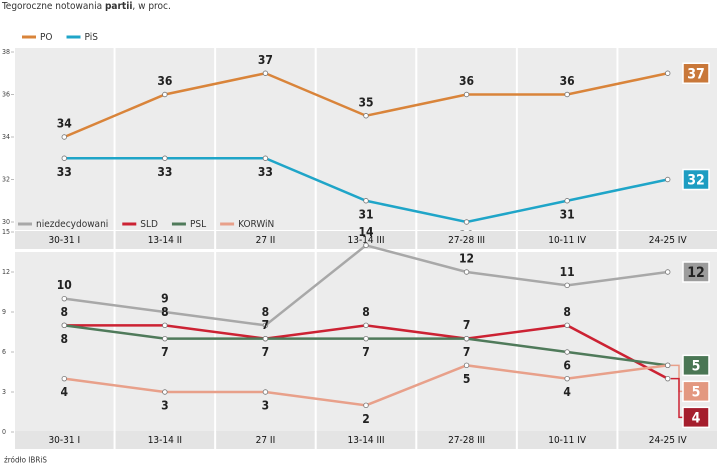 This screenshot has height=468, width=721. I want to click on data-label: 9, so click(165, 299).